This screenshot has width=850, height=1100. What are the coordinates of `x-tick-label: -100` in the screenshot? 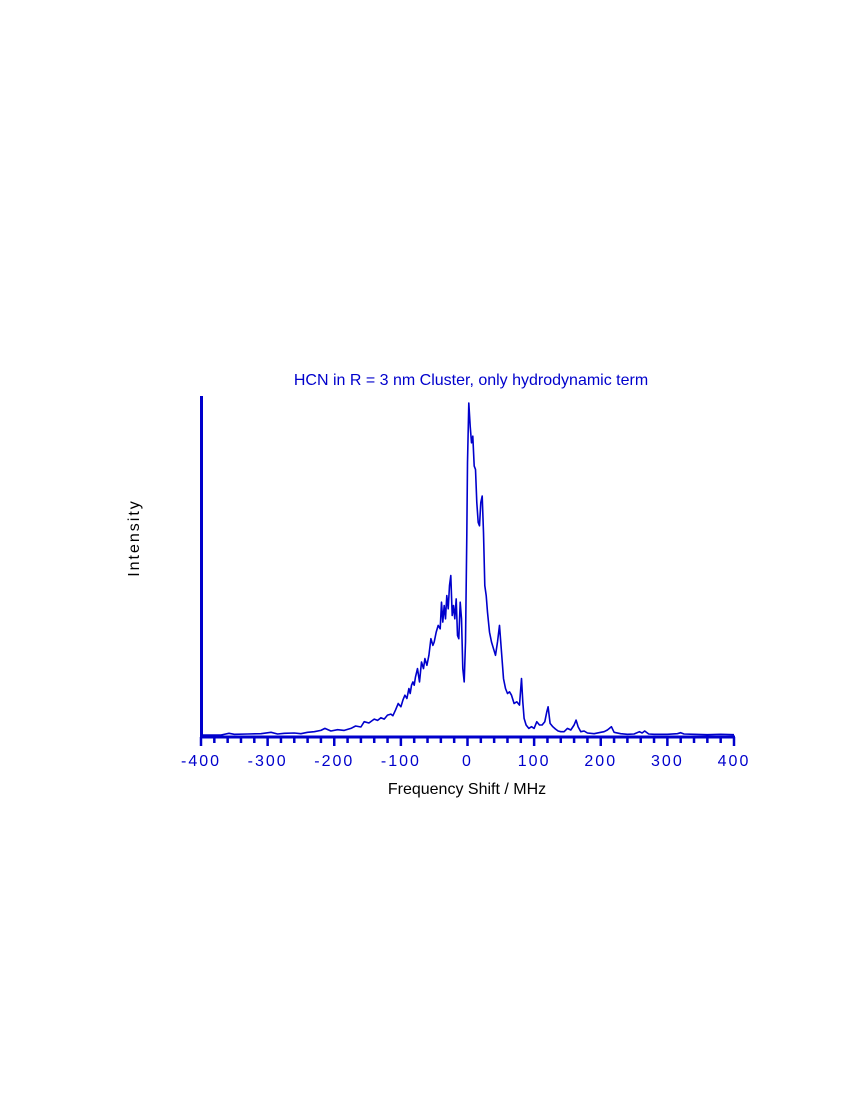 It's located at (401, 761).